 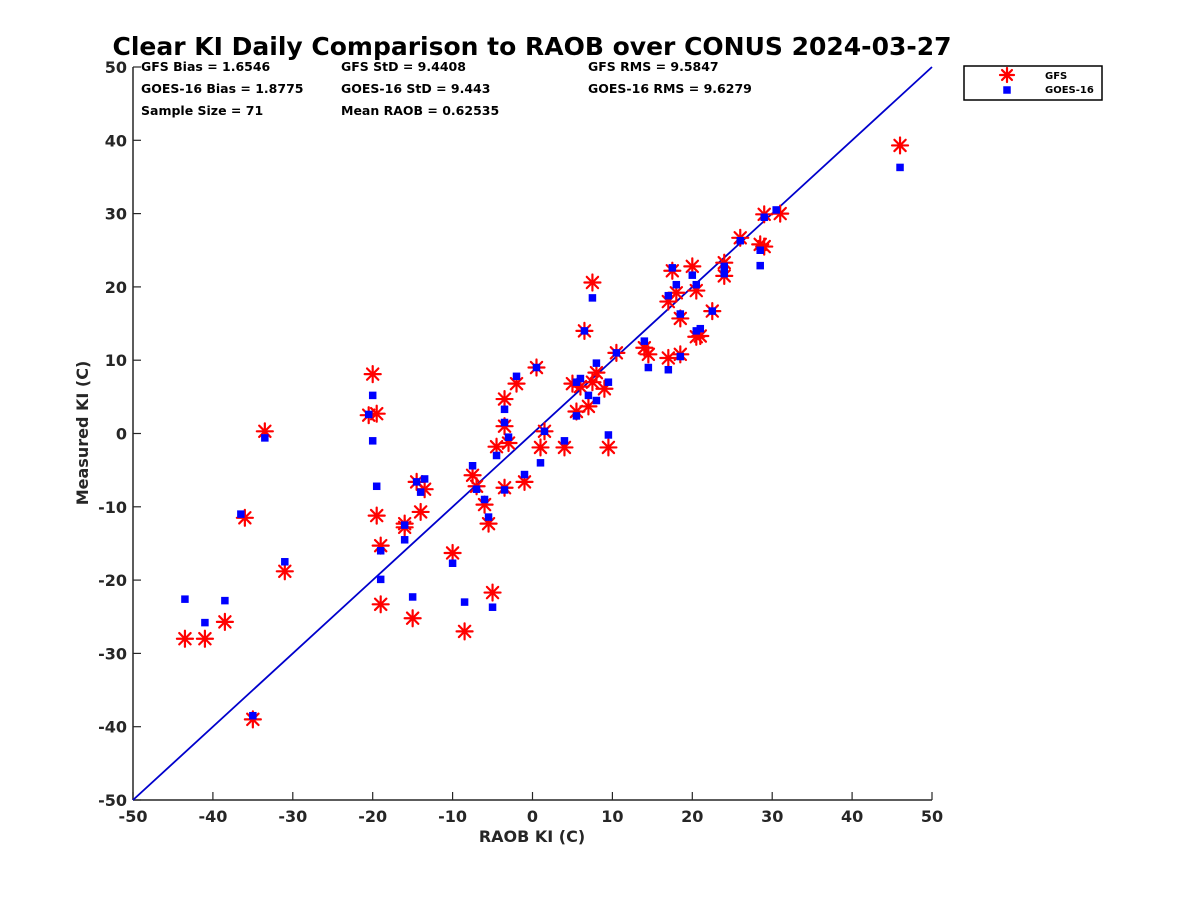 What do you see at coordinates (116, 287) in the screenshot?
I see `y-tick-label: 20` at bounding box center [116, 287].